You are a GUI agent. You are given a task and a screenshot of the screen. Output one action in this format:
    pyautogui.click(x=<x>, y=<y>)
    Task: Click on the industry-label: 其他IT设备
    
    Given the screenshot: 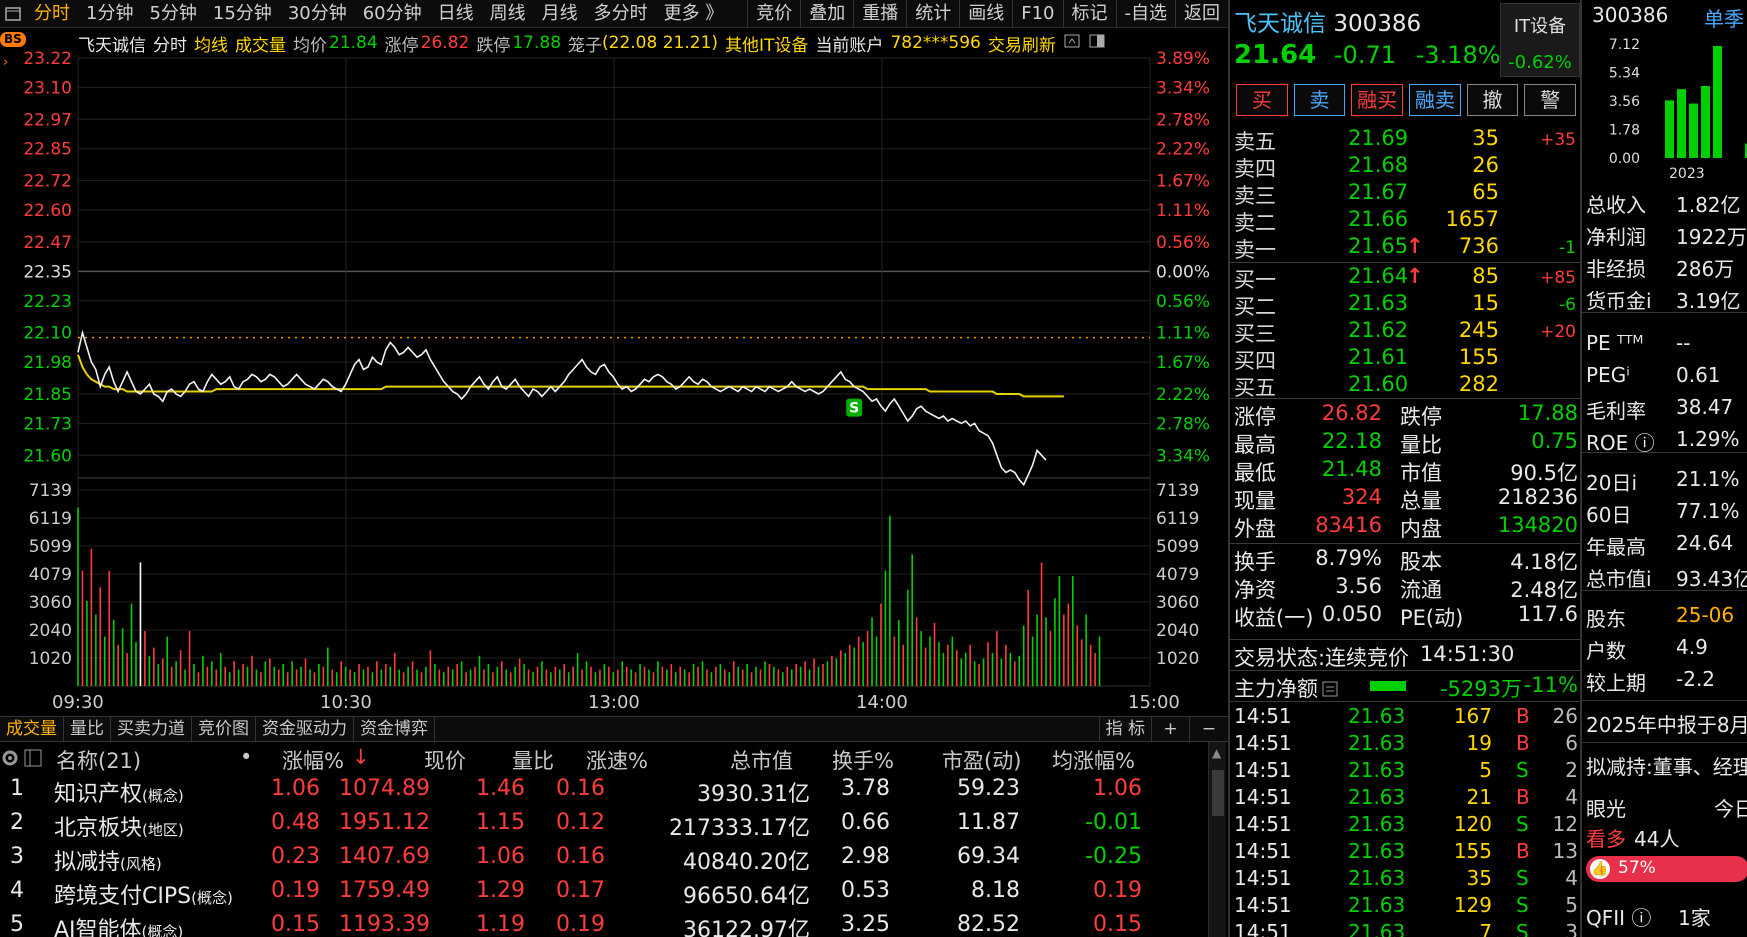 What is the action you would take?
    pyautogui.click(x=767, y=45)
    